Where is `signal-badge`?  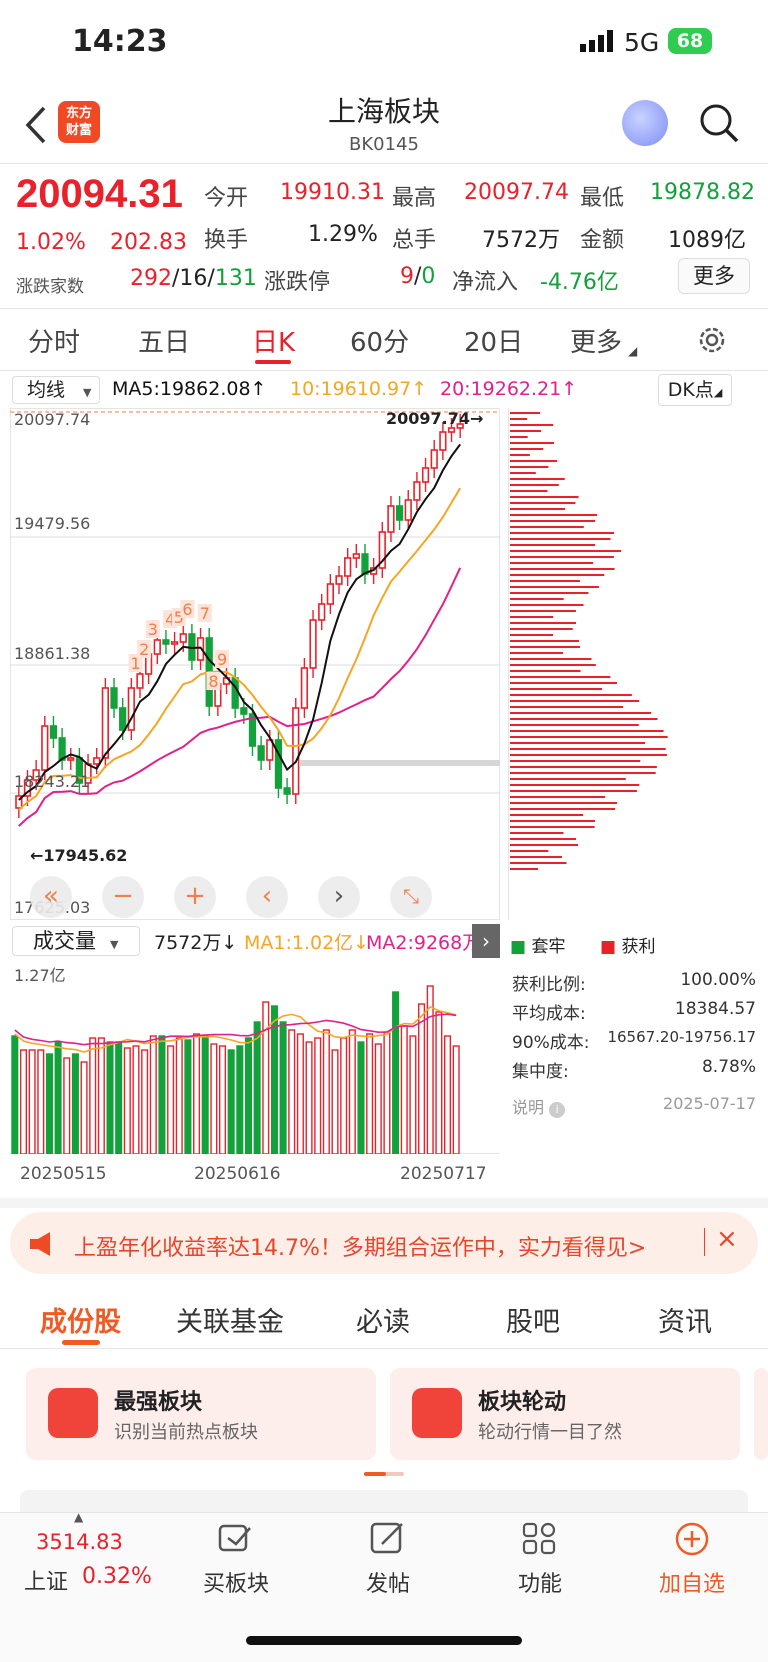
signal-badge is located at coordinates (187, 609).